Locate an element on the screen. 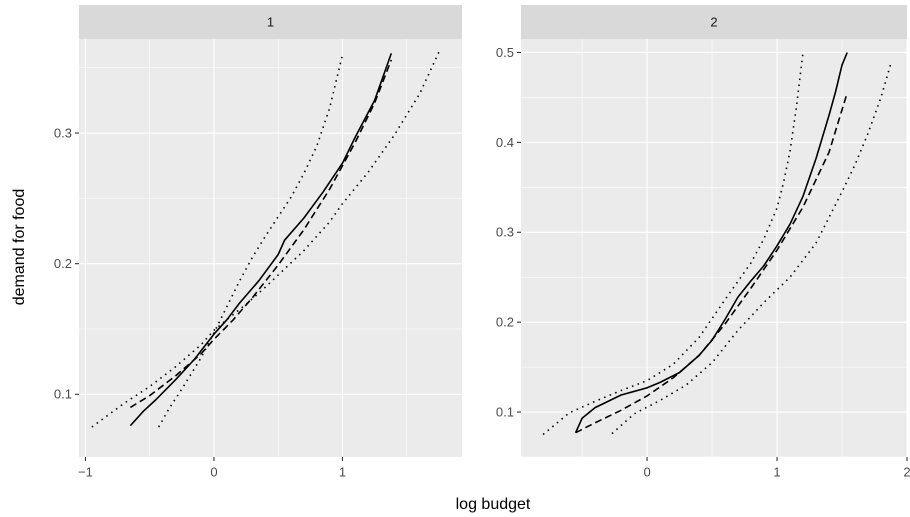  facet-strip-label: 1 is located at coordinates (270, 21).